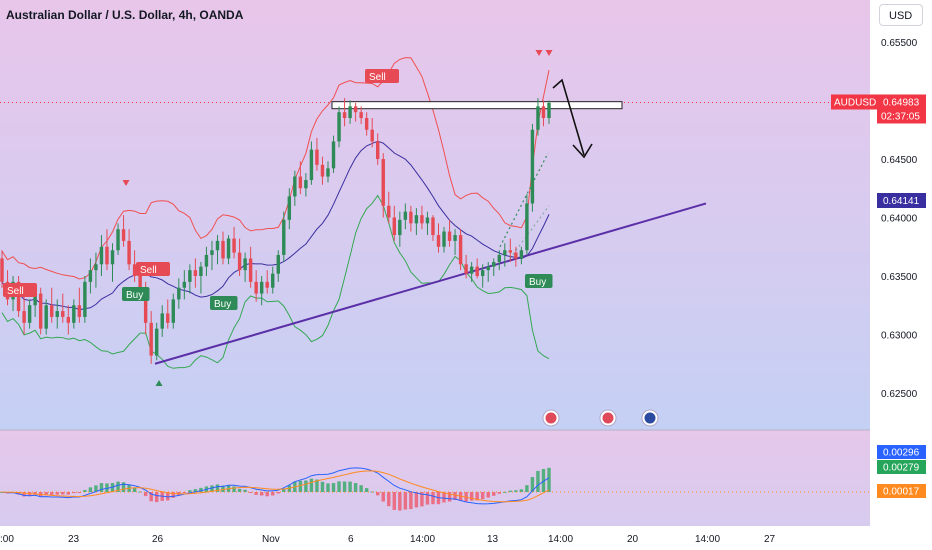 The height and width of the screenshot is (550, 932). I want to click on macd-value-label: 0.00279, so click(901, 468).